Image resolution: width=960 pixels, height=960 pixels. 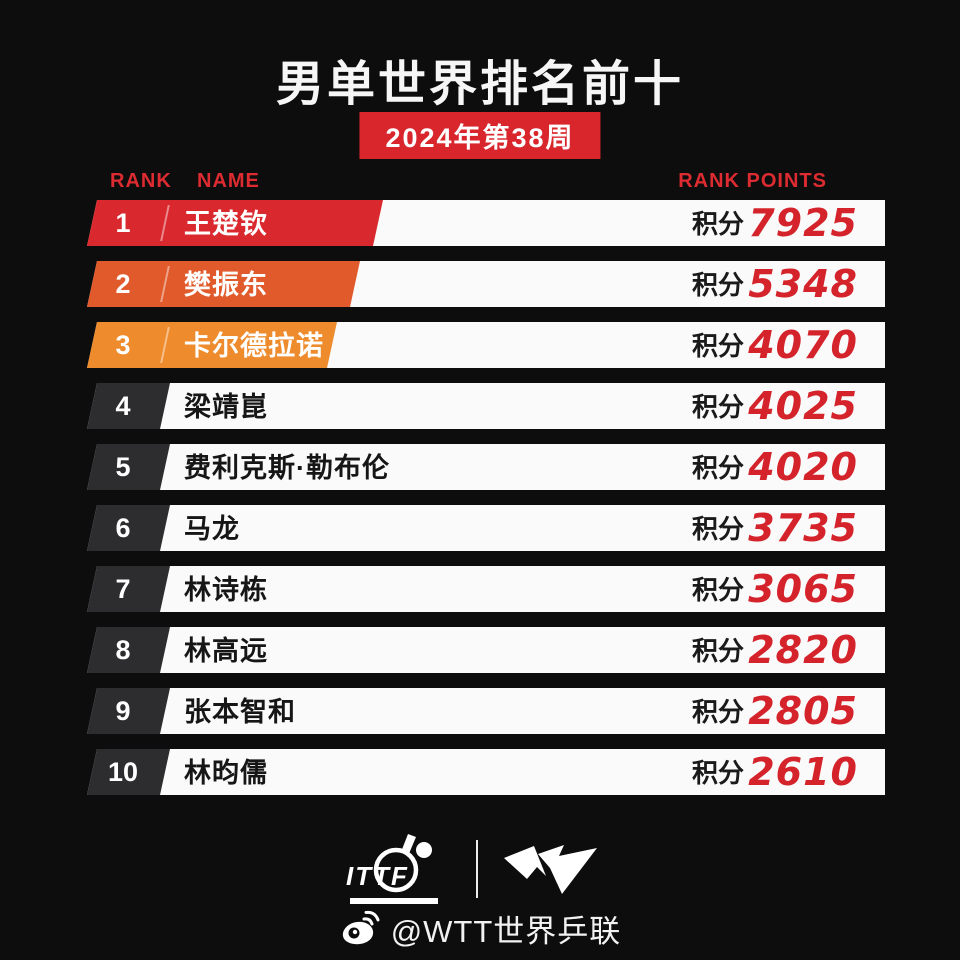 I want to click on table-row: 2 樊振东 积分 5348, so click(x=486, y=284).